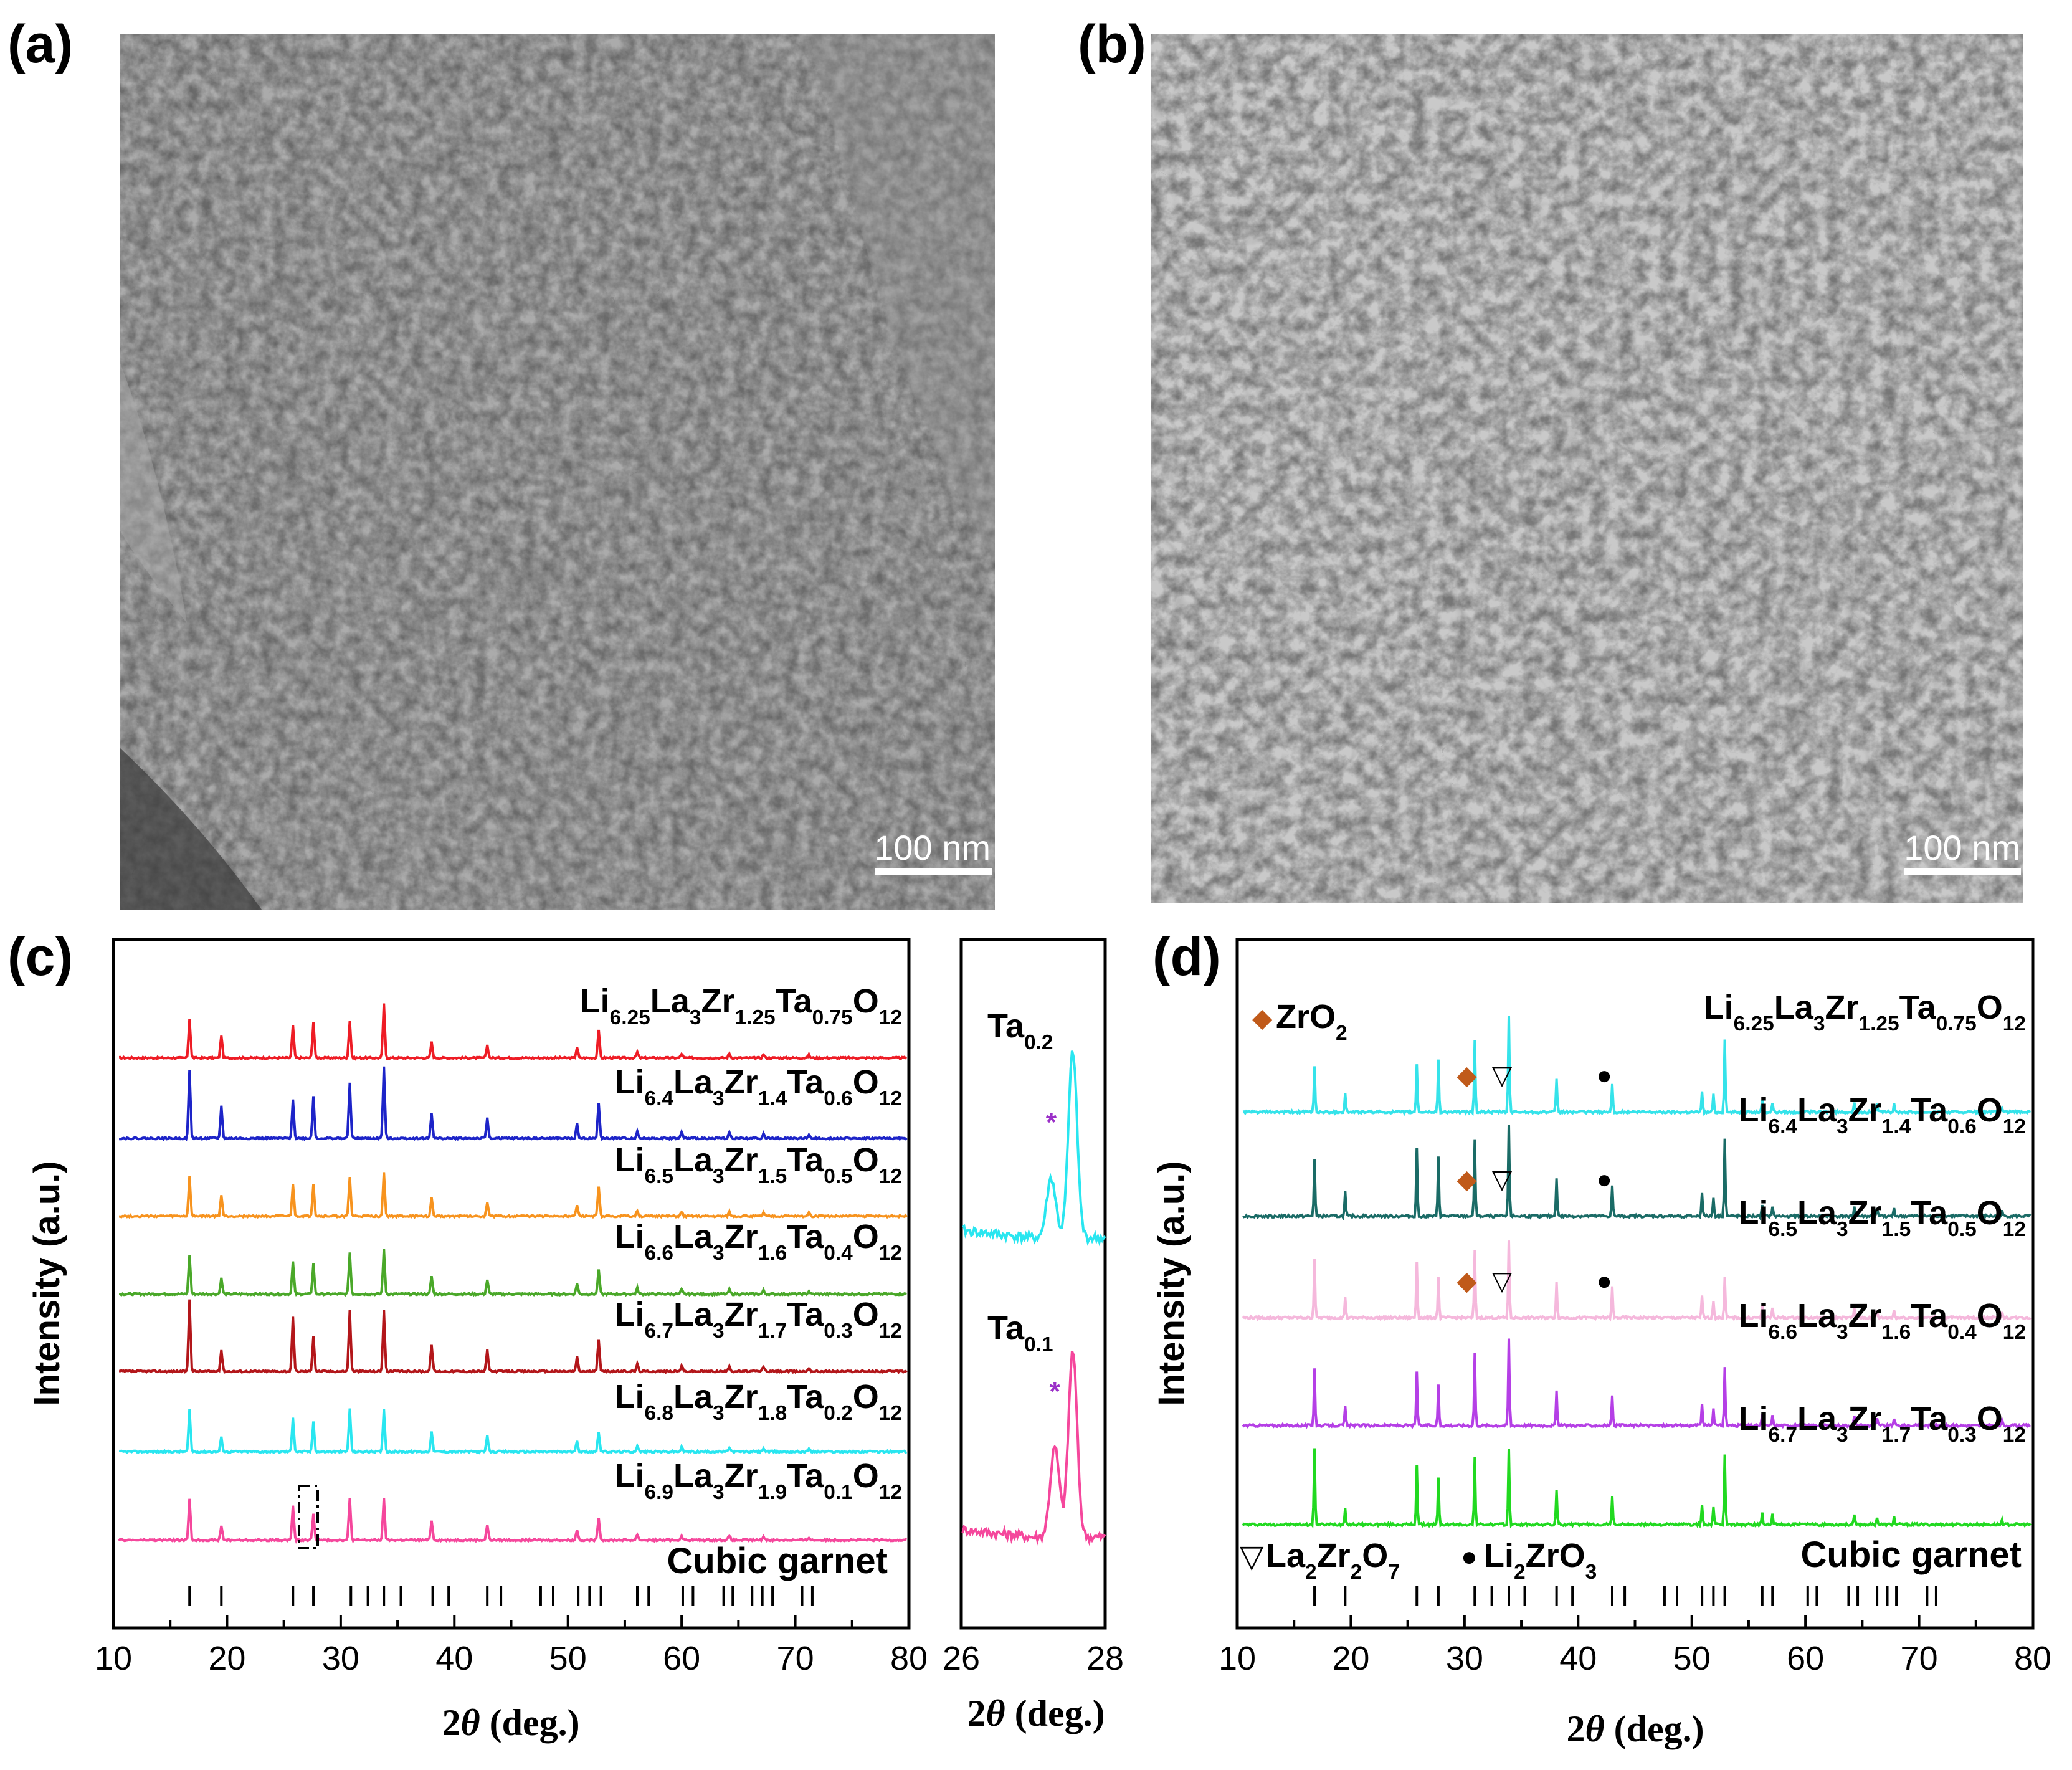  I want to click on label-part: 1.6, so click(1896, 1332).